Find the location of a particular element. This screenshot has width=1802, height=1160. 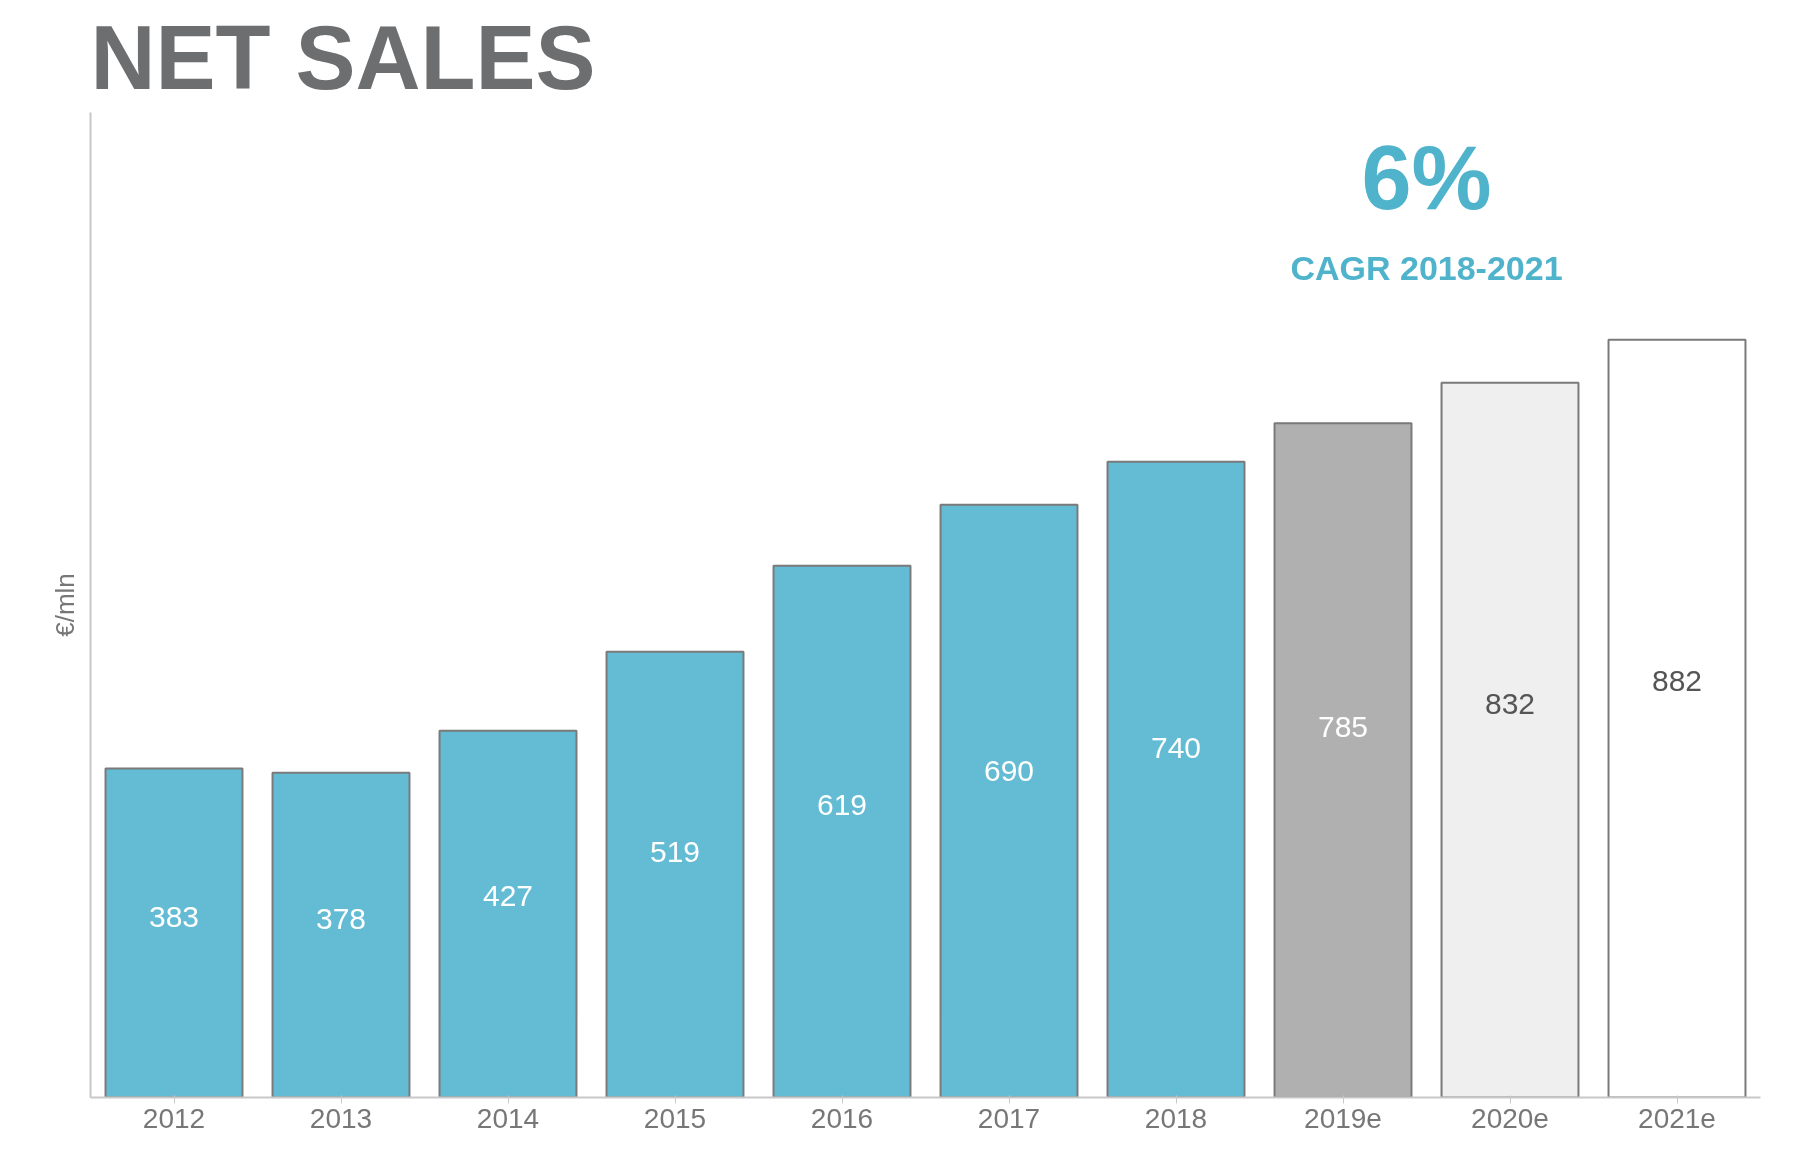

x-tick-label: 2015 is located at coordinates (675, 1118).